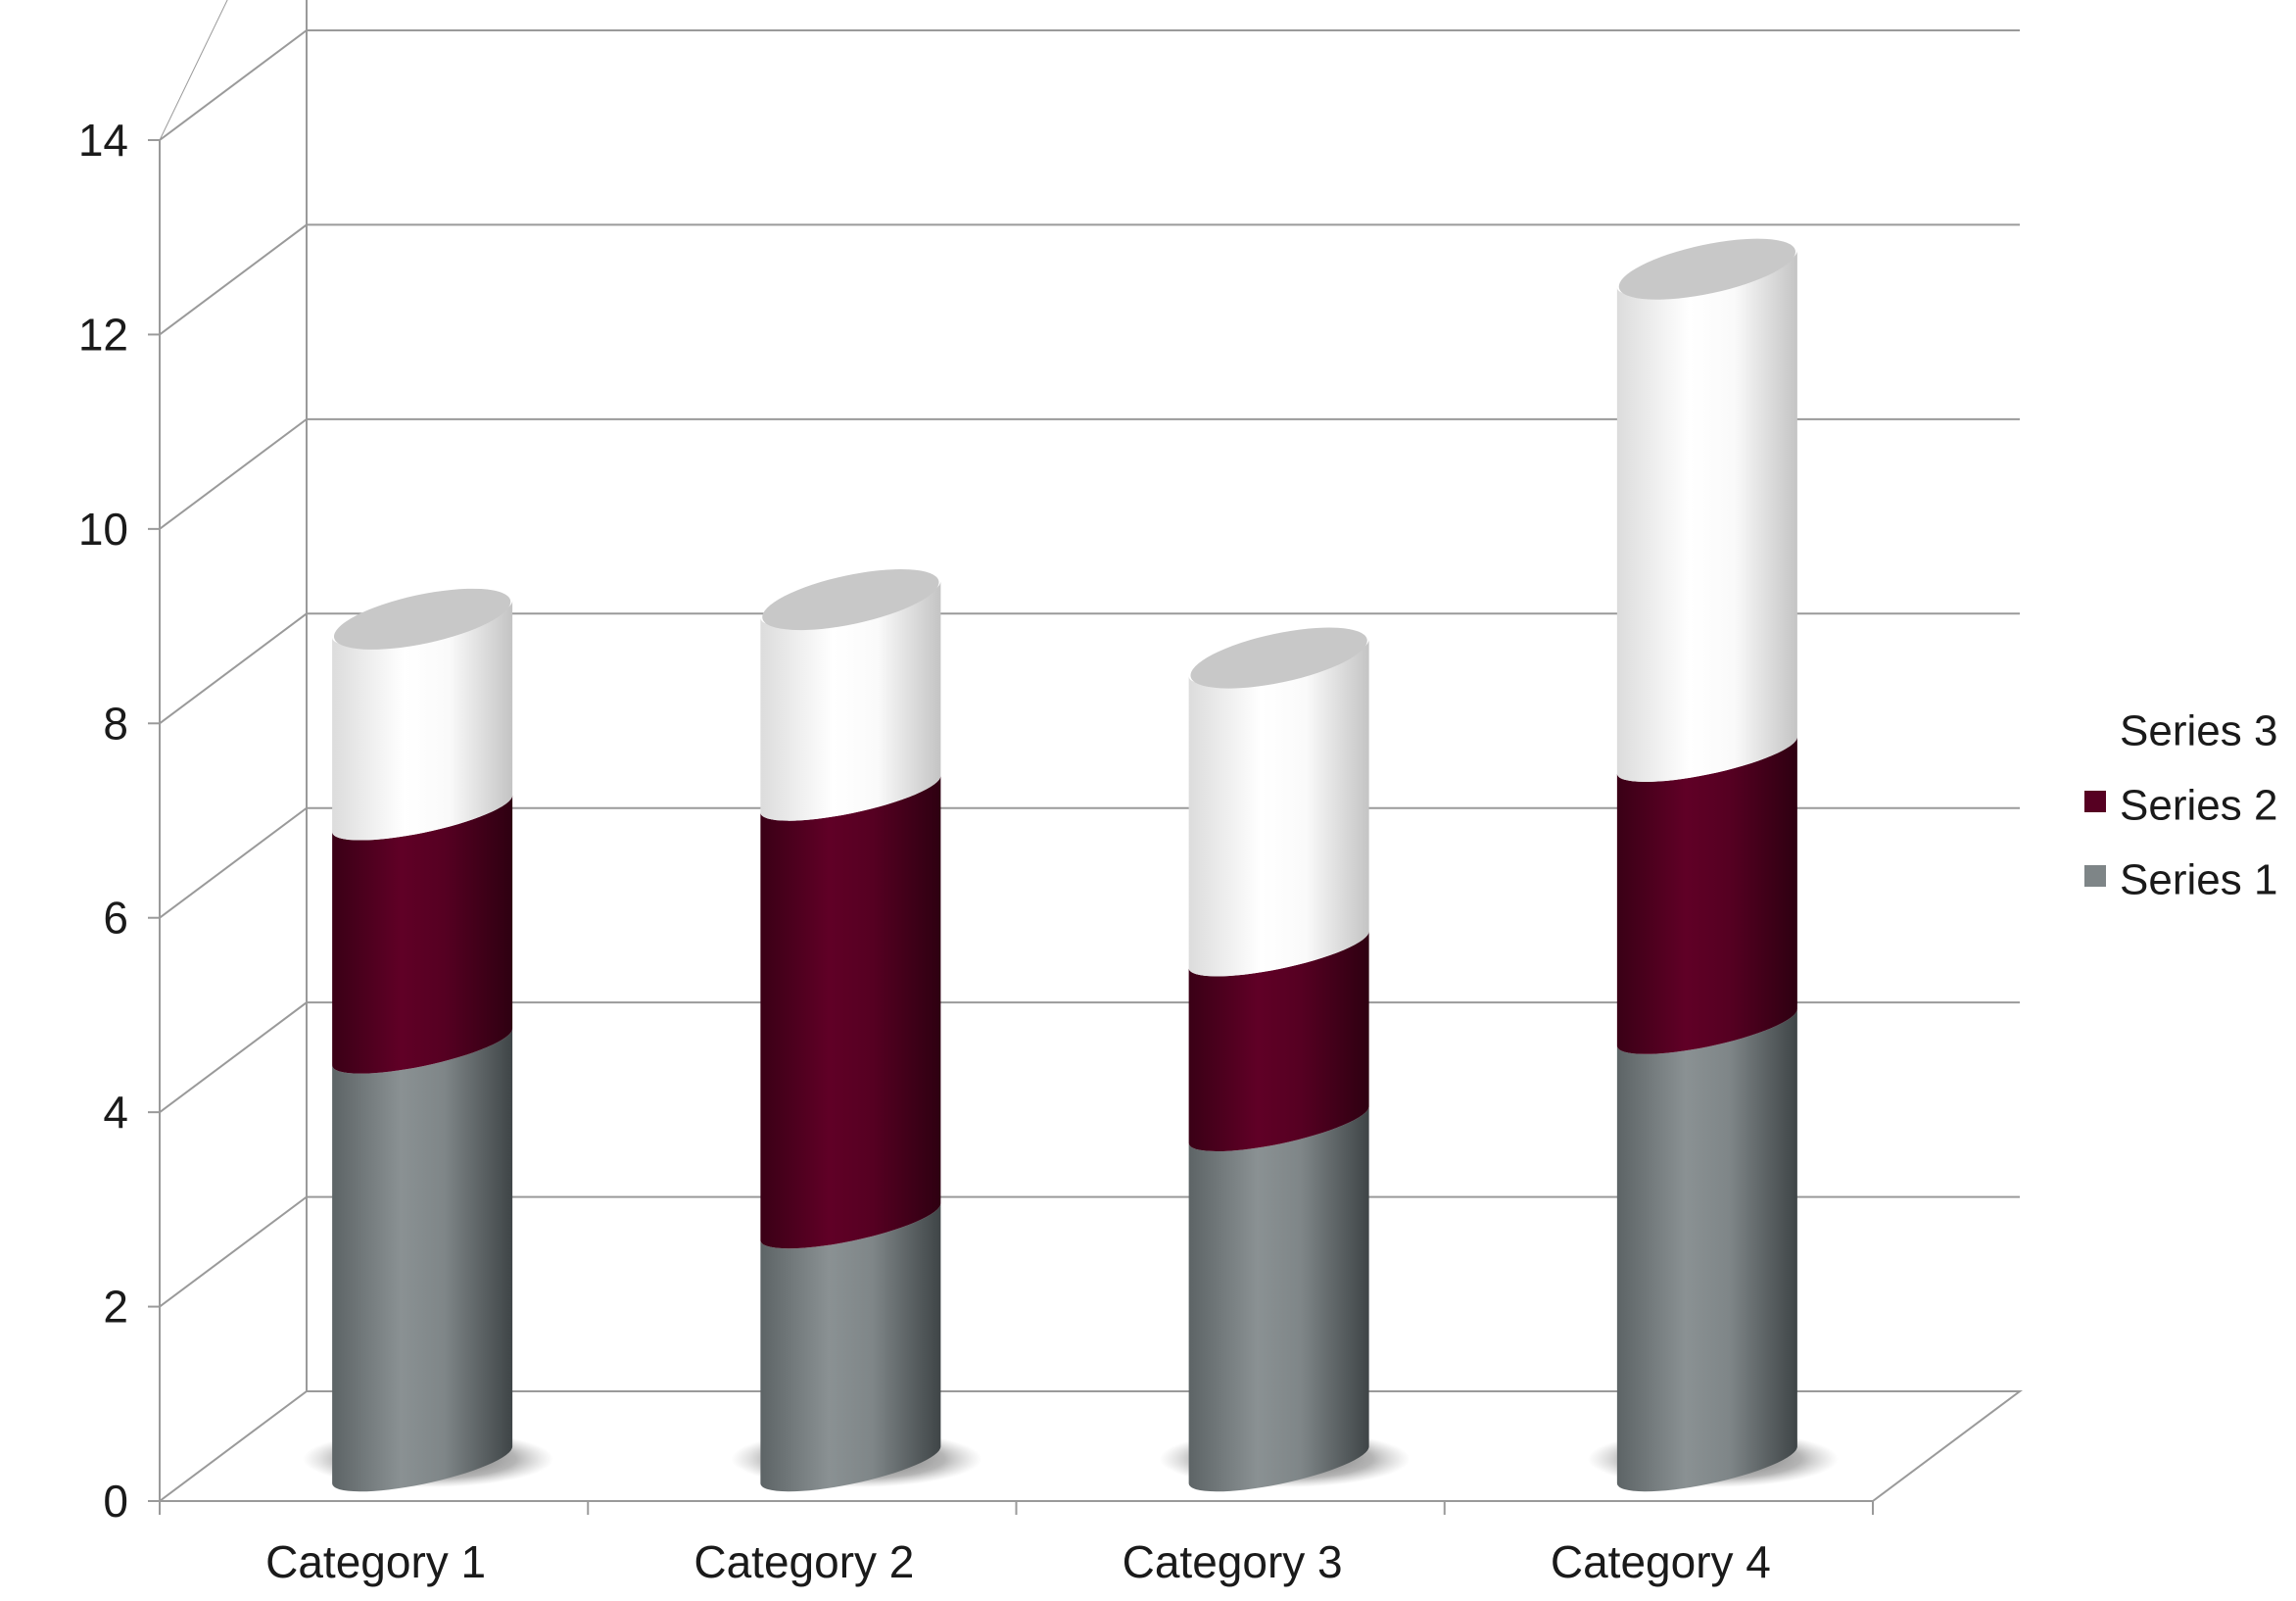  What do you see at coordinates (193, 70) in the screenshot?
I see `gridline-top-side` at bounding box center [193, 70].